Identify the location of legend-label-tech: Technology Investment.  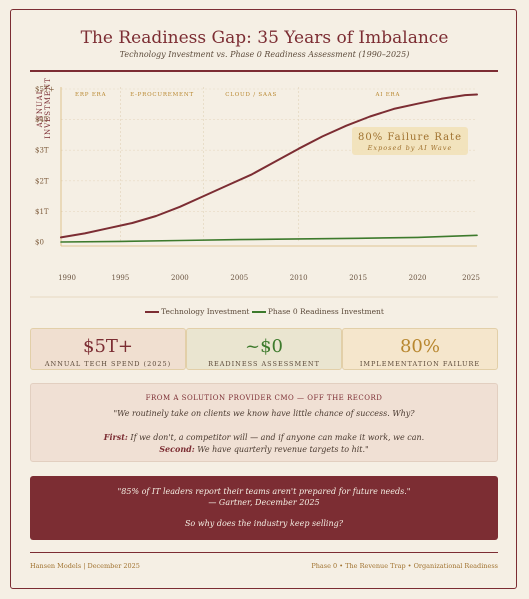
(205, 311).